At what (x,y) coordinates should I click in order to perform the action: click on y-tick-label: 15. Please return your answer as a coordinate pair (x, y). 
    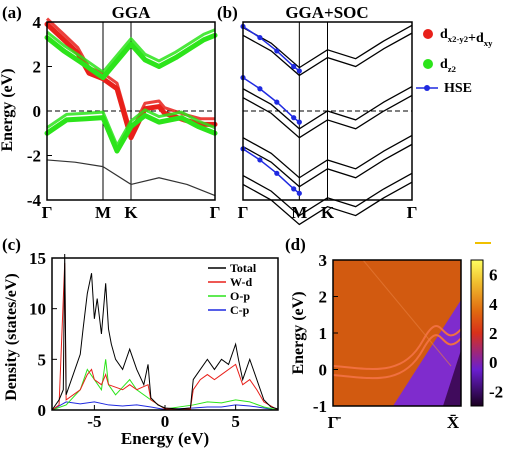
    Looking at the image, I should click on (37, 258).